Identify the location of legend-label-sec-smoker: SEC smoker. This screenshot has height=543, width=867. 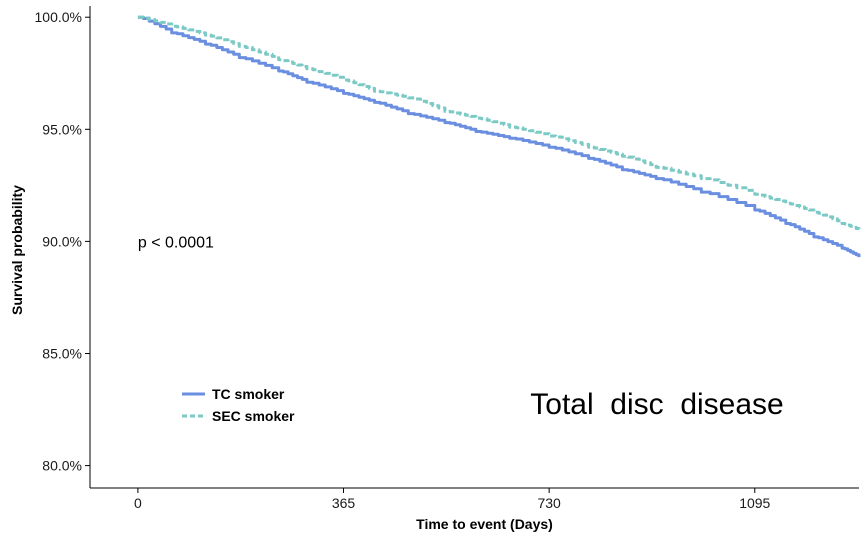
(253, 416).